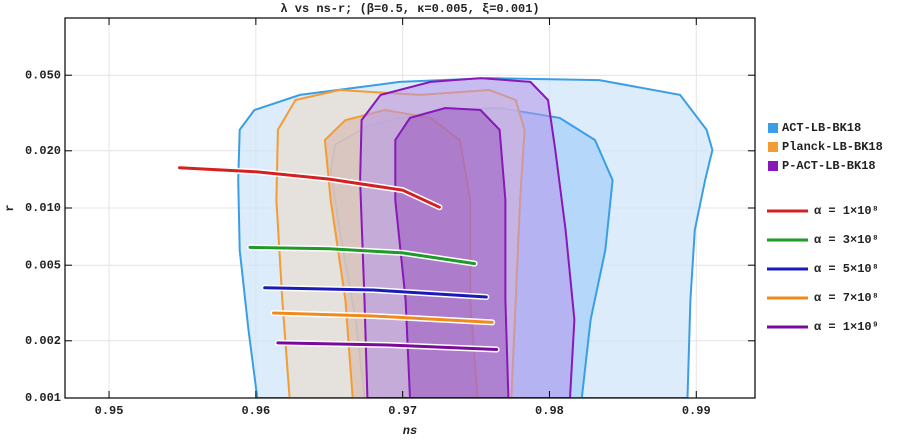  What do you see at coordinates (846, 211) in the screenshot?
I see `legend-label: α = 1×10⁸` at bounding box center [846, 211].